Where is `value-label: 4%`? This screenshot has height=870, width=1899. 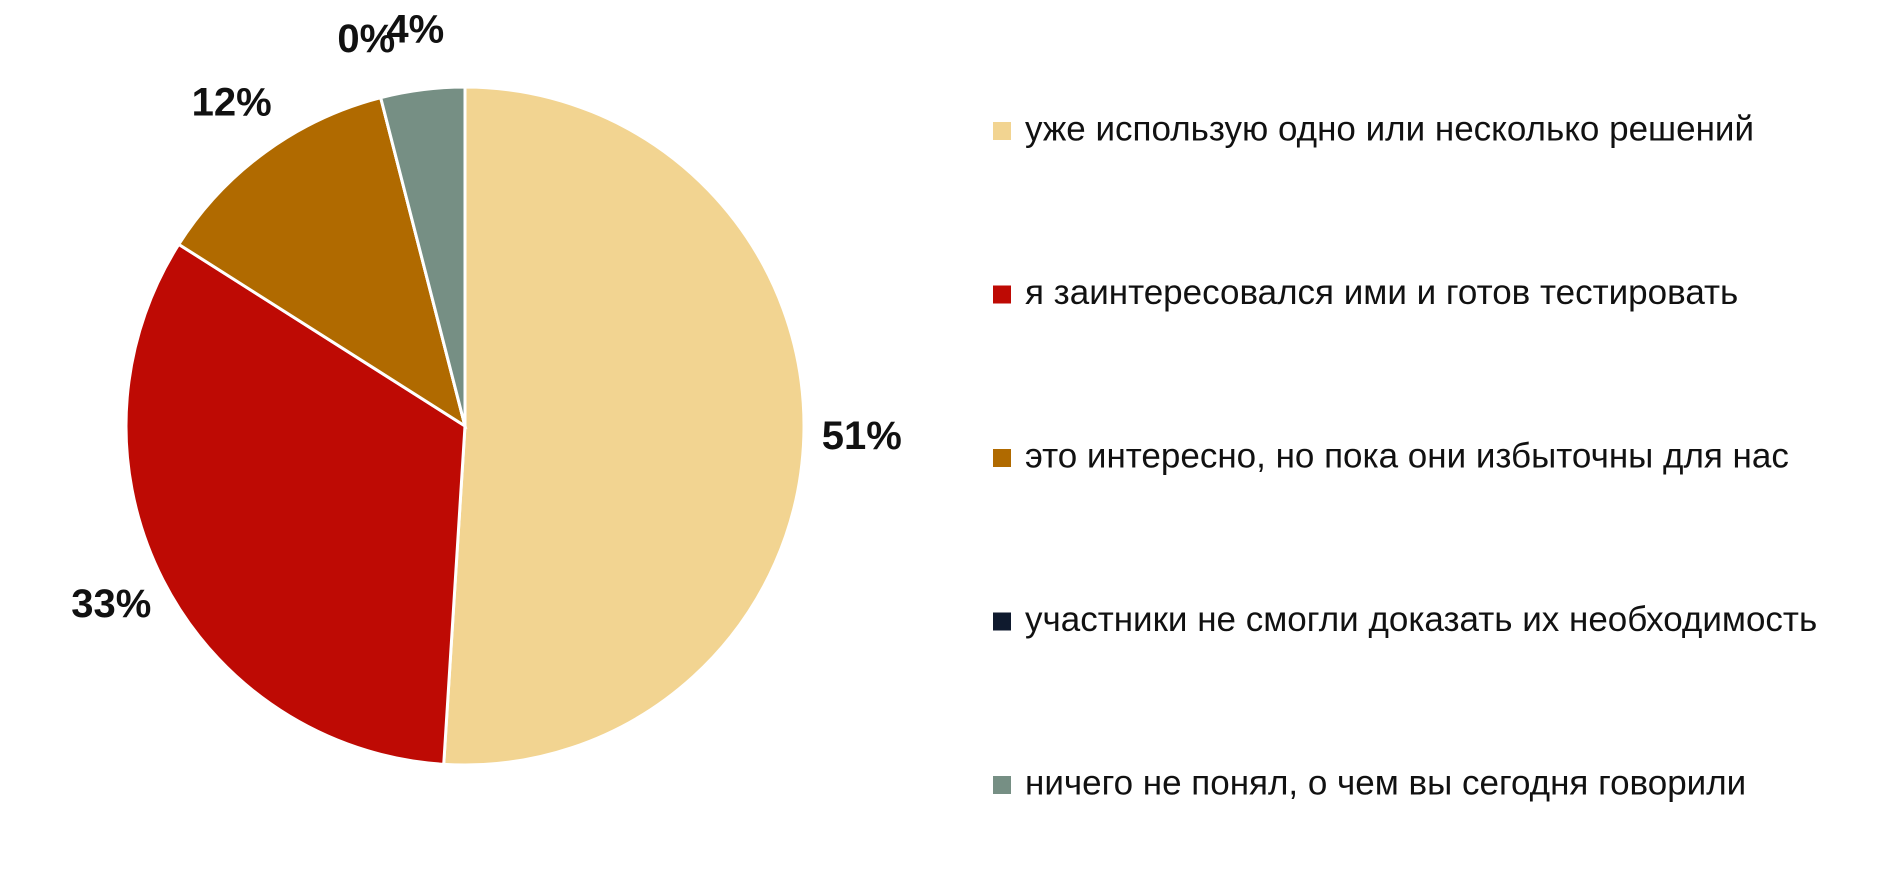
value-label: 4% is located at coordinates (415, 30).